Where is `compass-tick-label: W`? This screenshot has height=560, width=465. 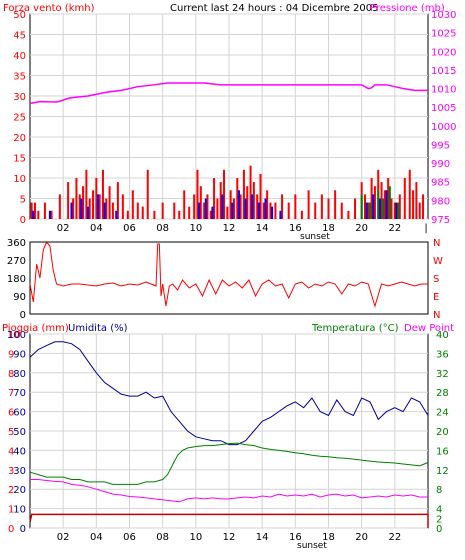
compass-tick-label: W is located at coordinates (438, 261).